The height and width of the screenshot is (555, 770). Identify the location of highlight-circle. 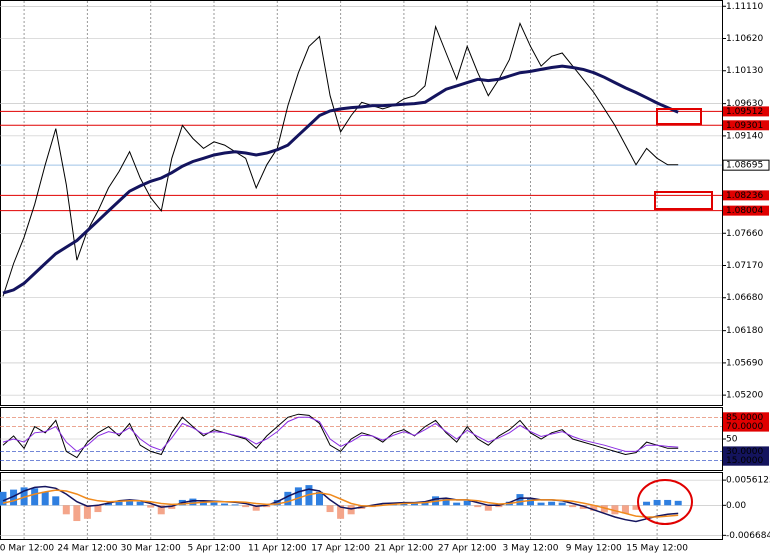
(665, 502).